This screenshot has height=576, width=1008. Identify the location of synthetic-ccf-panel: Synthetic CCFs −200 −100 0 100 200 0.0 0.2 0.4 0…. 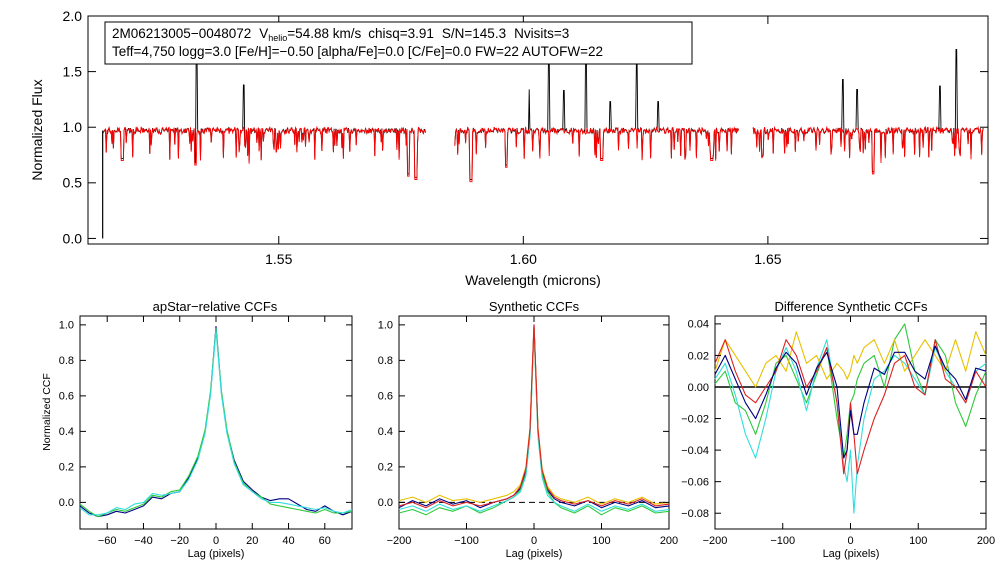
(528, 429).